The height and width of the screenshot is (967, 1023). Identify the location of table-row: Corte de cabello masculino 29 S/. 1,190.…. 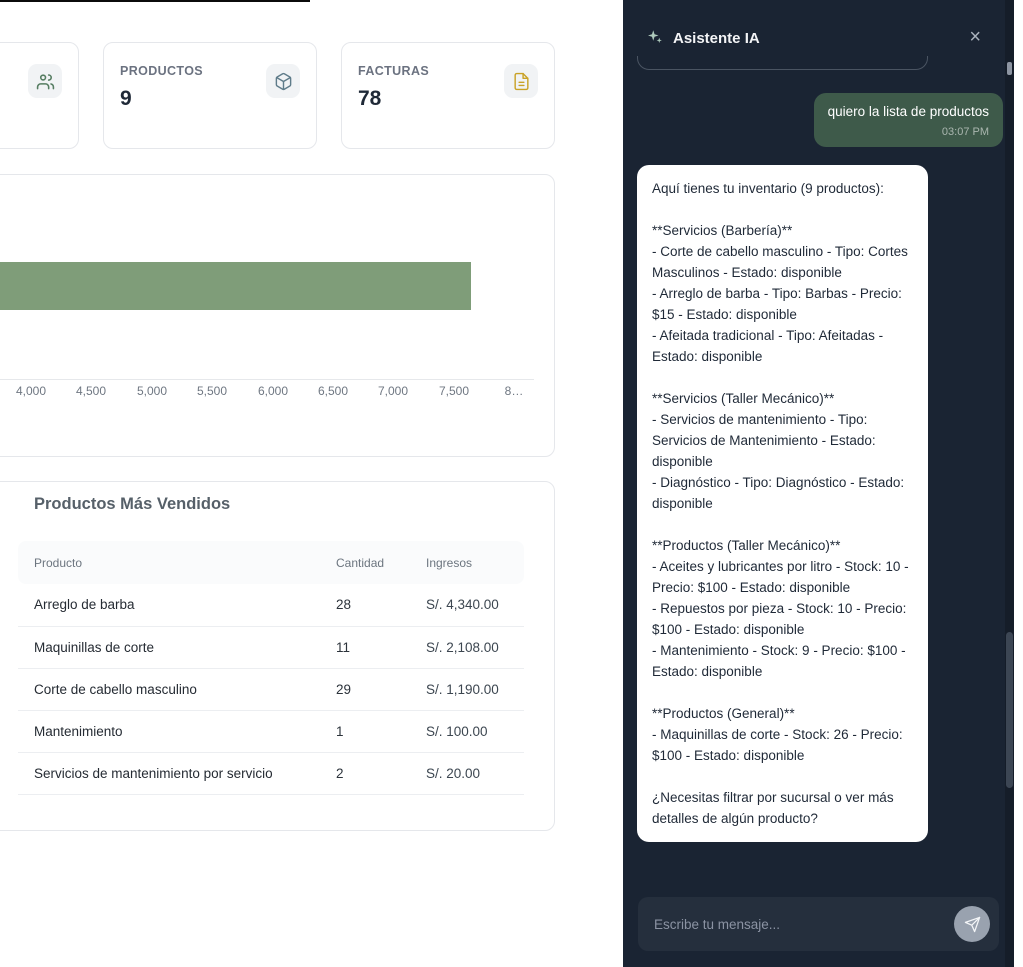
(271, 689).